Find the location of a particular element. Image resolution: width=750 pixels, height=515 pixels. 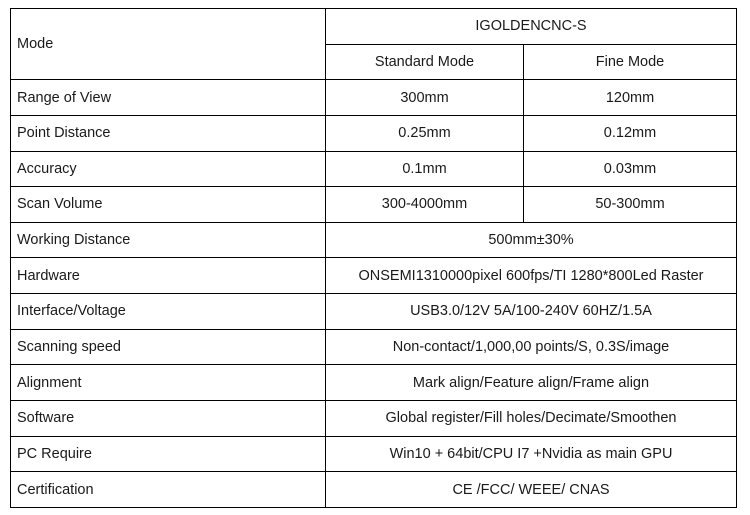

row-label-pc-require: PC Require is located at coordinates (168, 454).